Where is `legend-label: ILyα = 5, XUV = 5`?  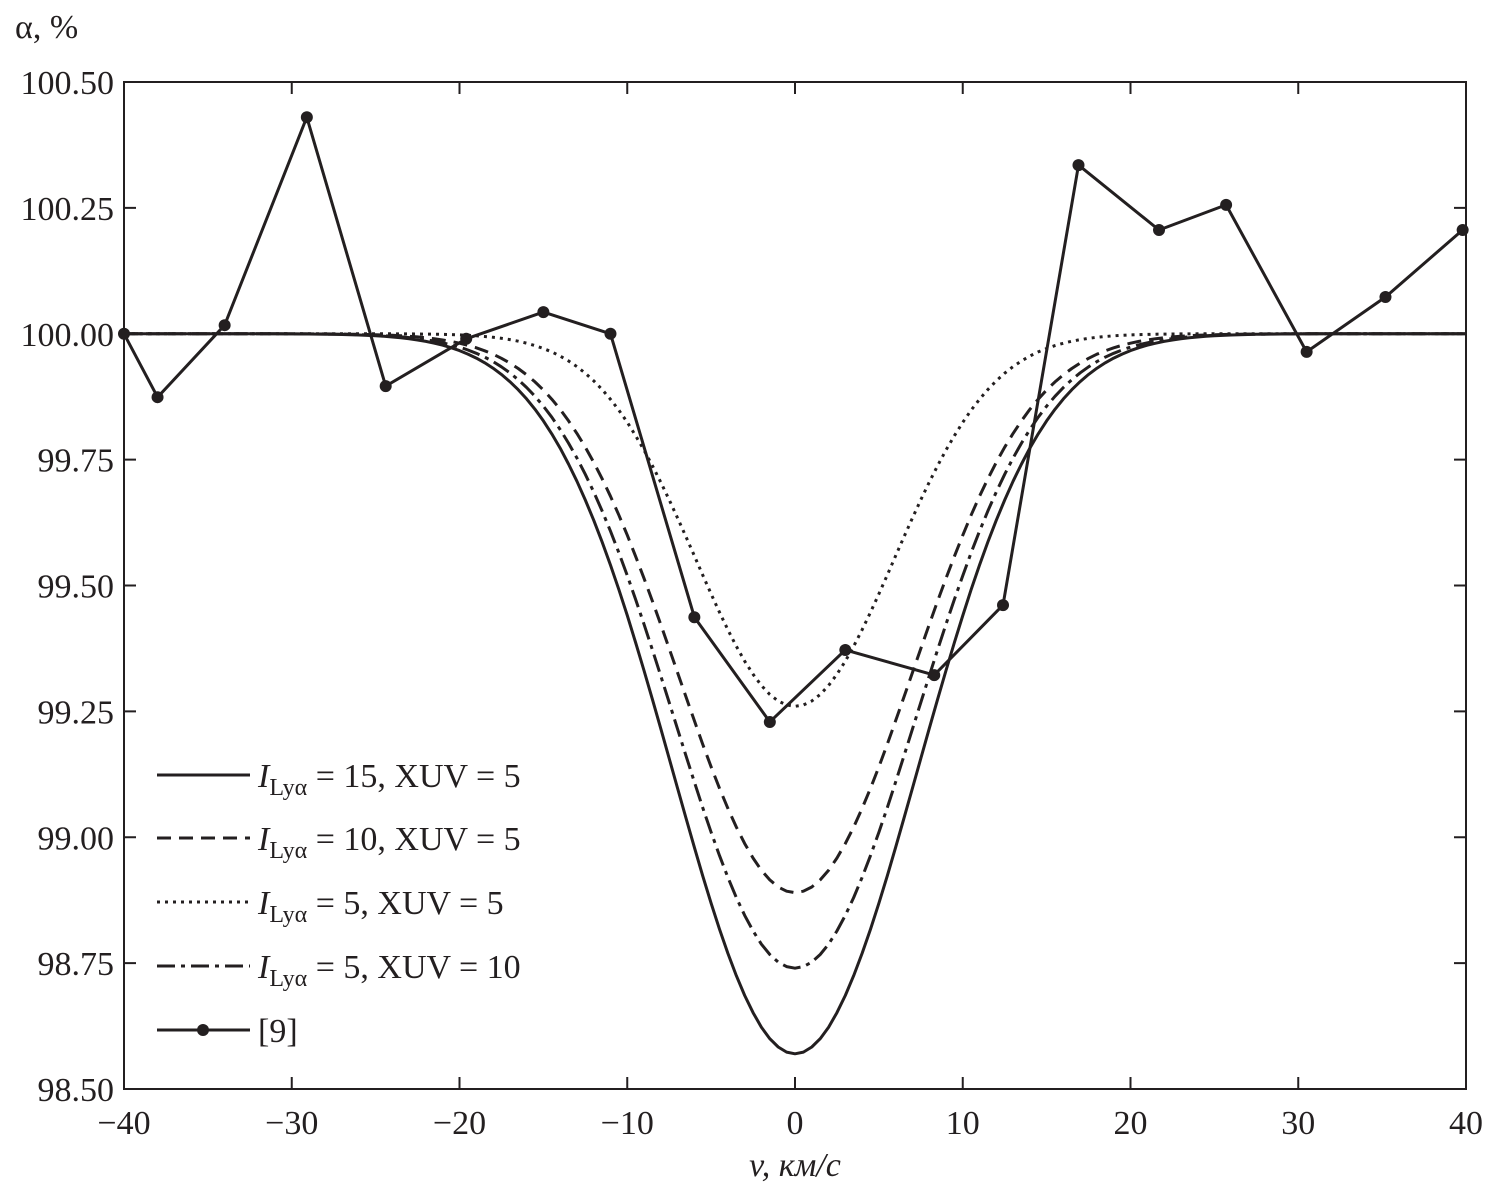 legend-label: ILyα = 5, XUV = 5 is located at coordinates (380, 906).